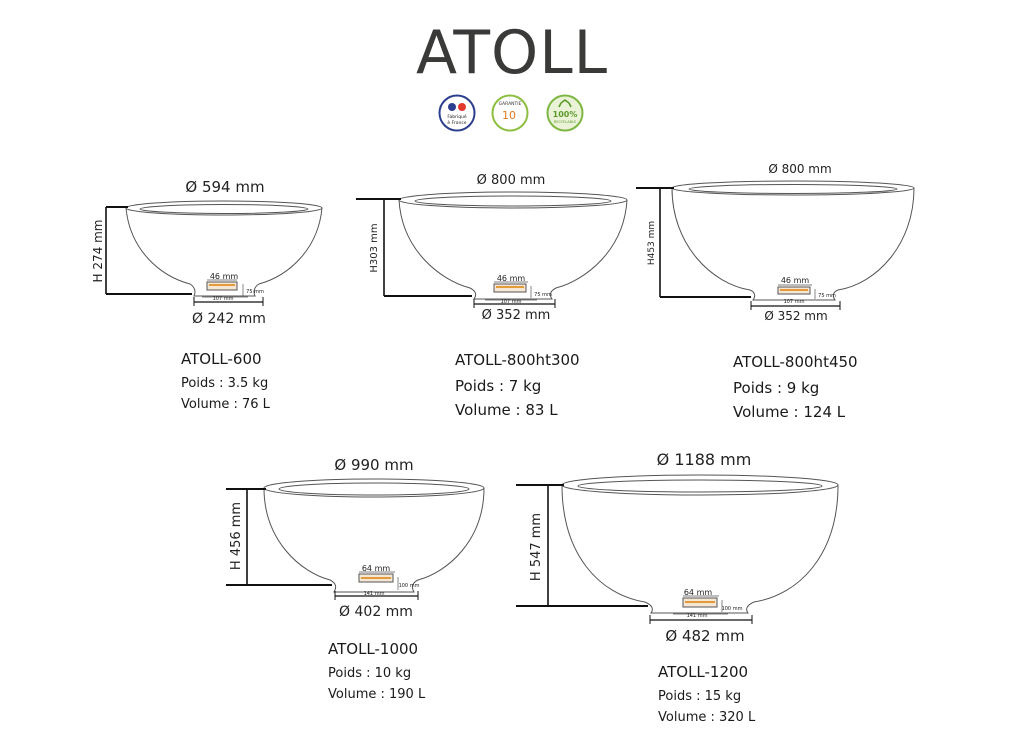 The height and width of the screenshot is (731, 1024). What do you see at coordinates (223, 299) in the screenshot?
I see `atoll-600-drain-base: 107 mm` at bounding box center [223, 299].